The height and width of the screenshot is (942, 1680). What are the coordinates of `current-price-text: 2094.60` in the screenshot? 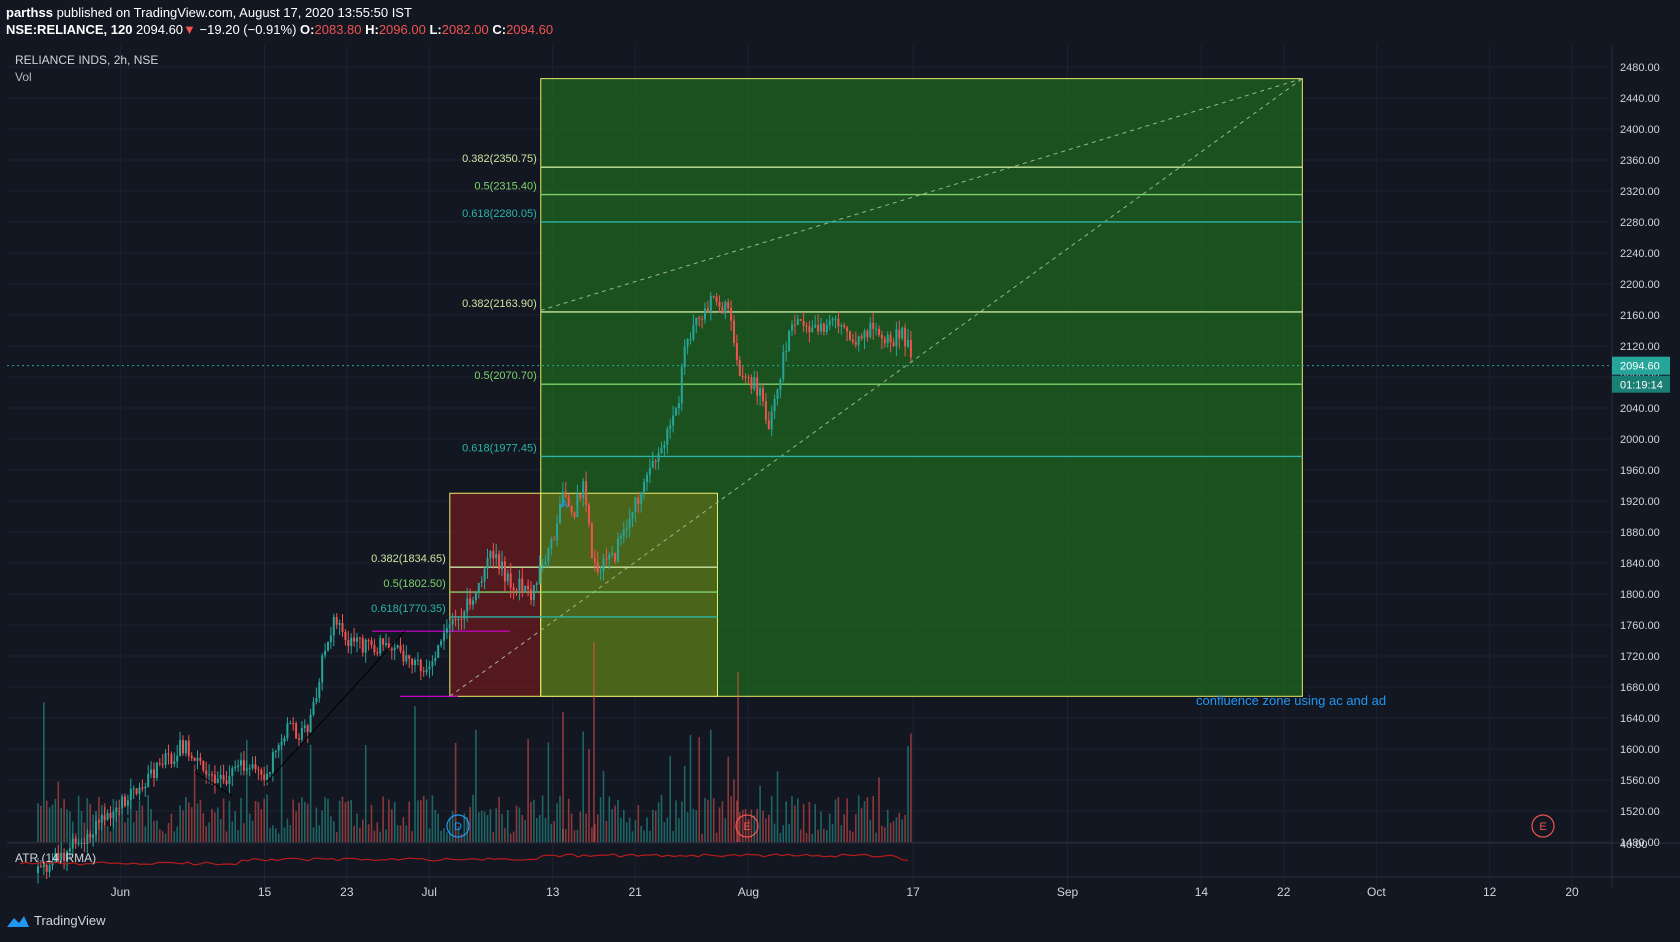 It's located at (1640, 367).